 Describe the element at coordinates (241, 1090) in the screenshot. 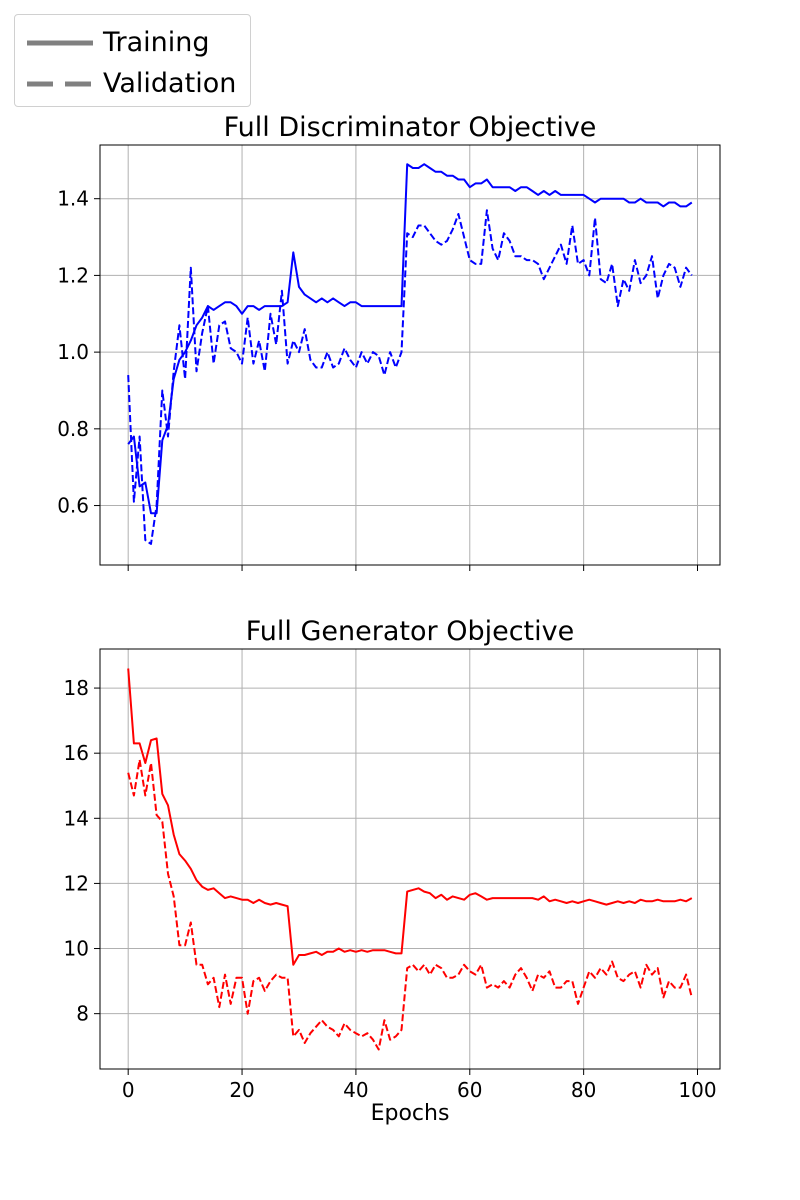

I see `generator-xtick-label: 20` at that location.